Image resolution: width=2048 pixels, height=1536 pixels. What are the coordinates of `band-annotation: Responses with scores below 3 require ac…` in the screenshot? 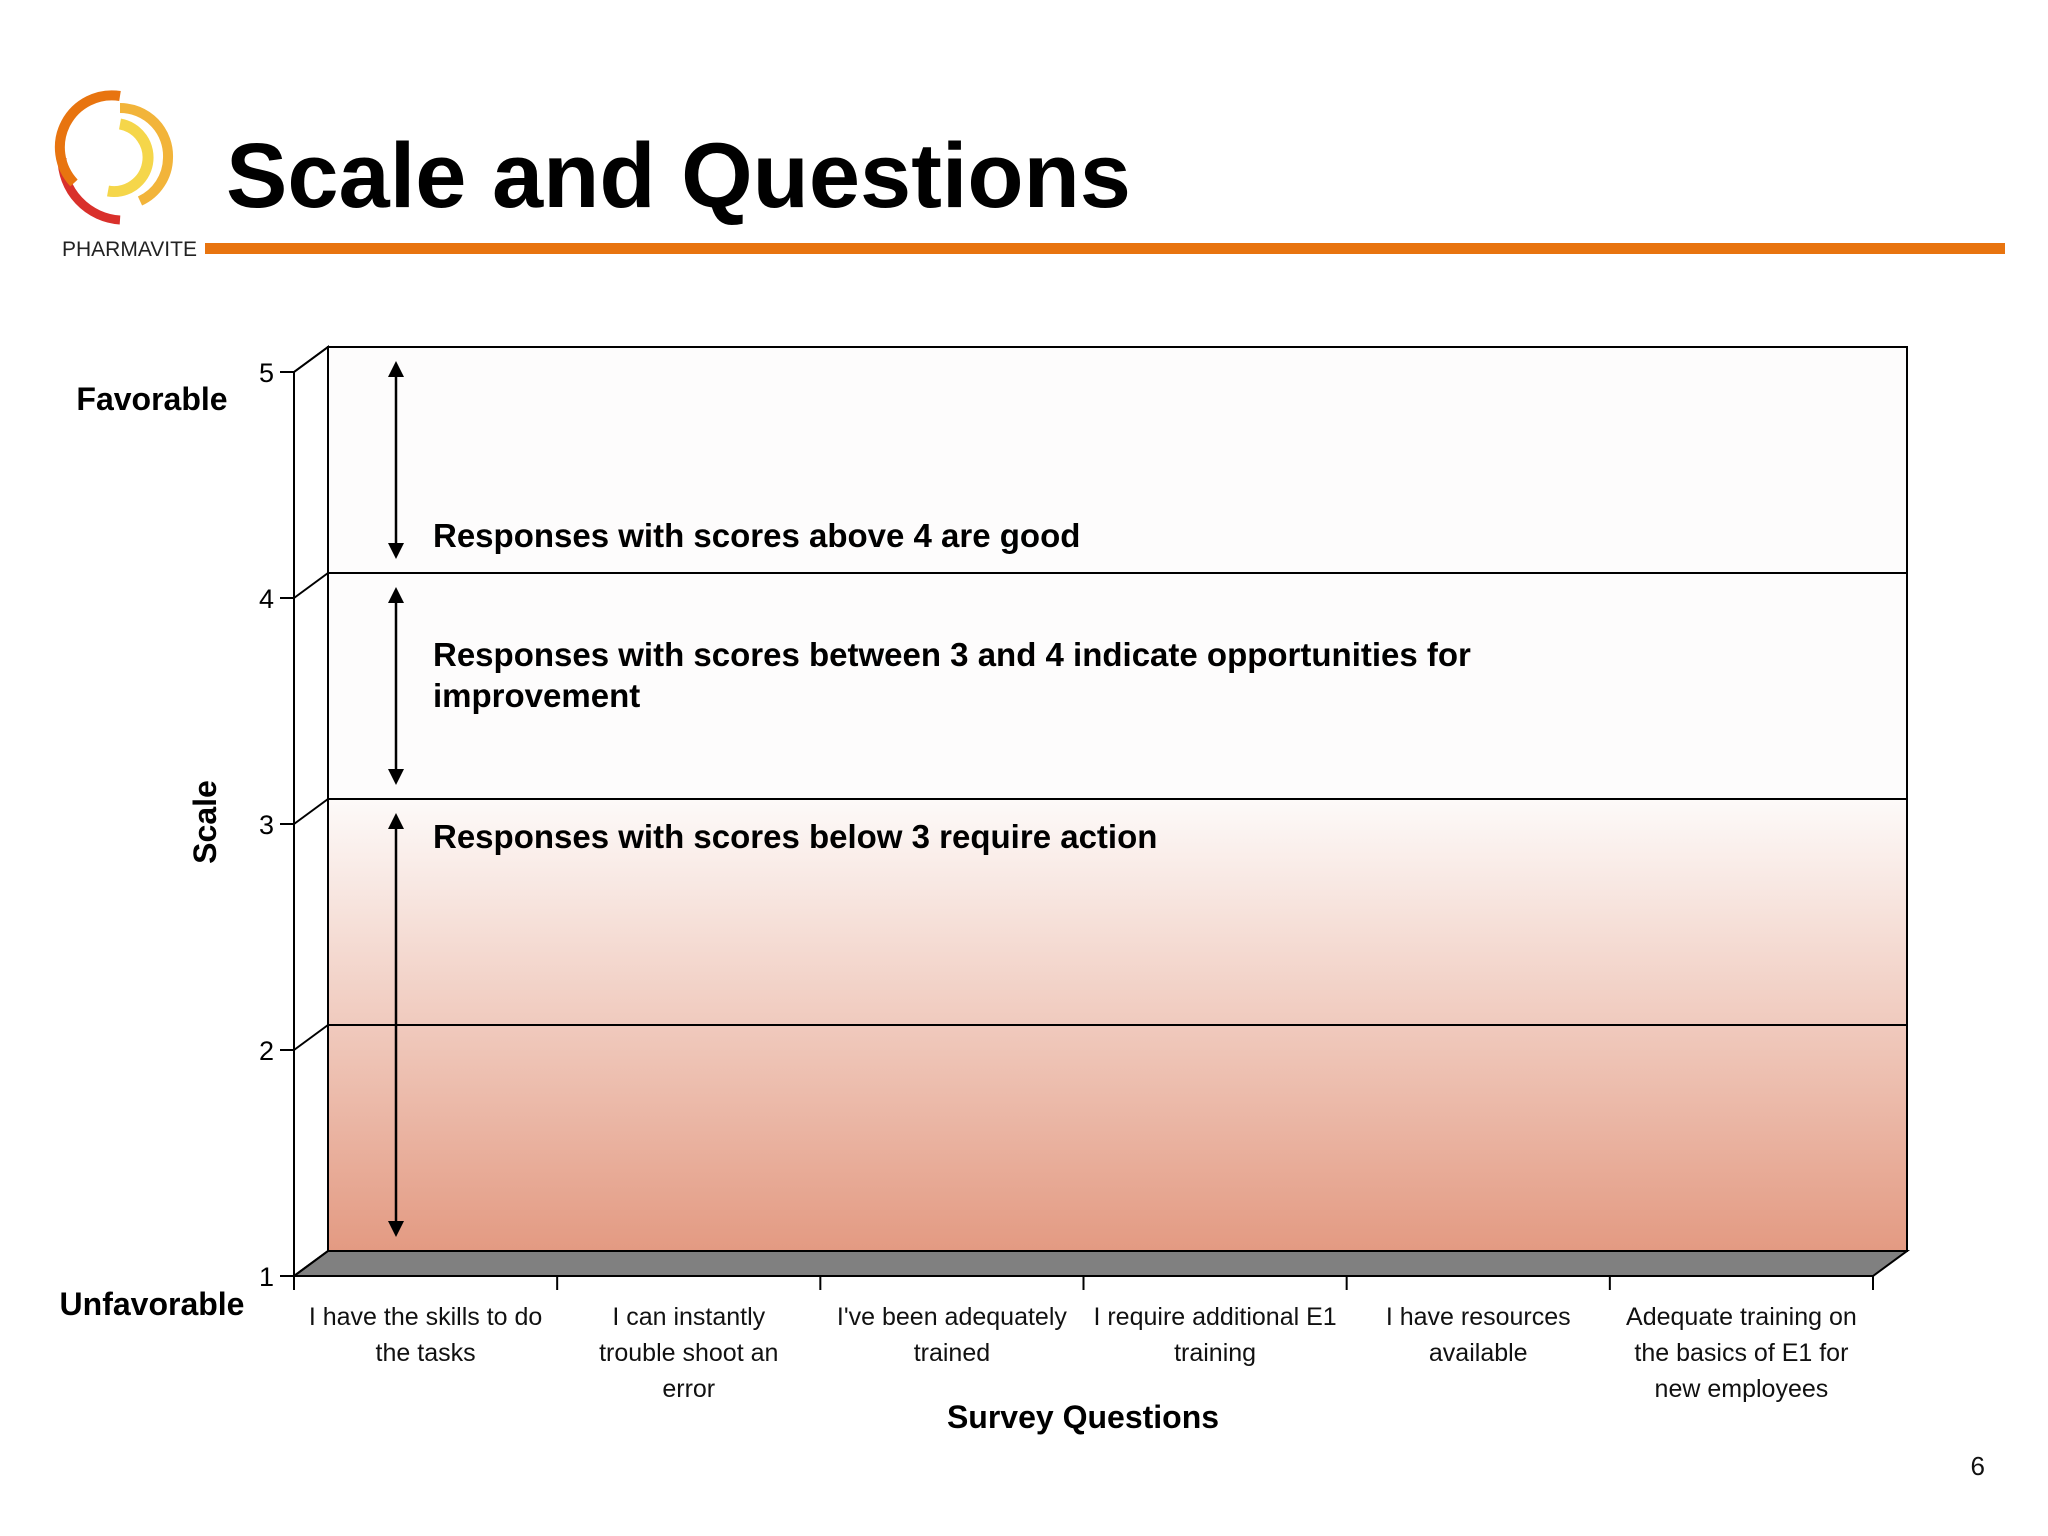 It's located at (795, 836).